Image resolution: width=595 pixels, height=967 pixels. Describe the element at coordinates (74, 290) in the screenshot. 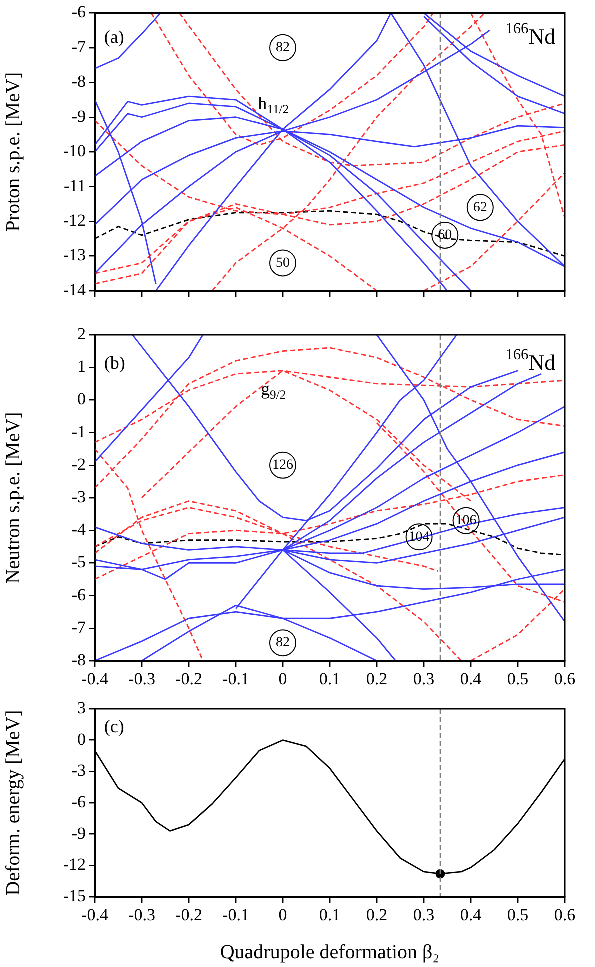

I see `y-tick-label: -14` at that location.